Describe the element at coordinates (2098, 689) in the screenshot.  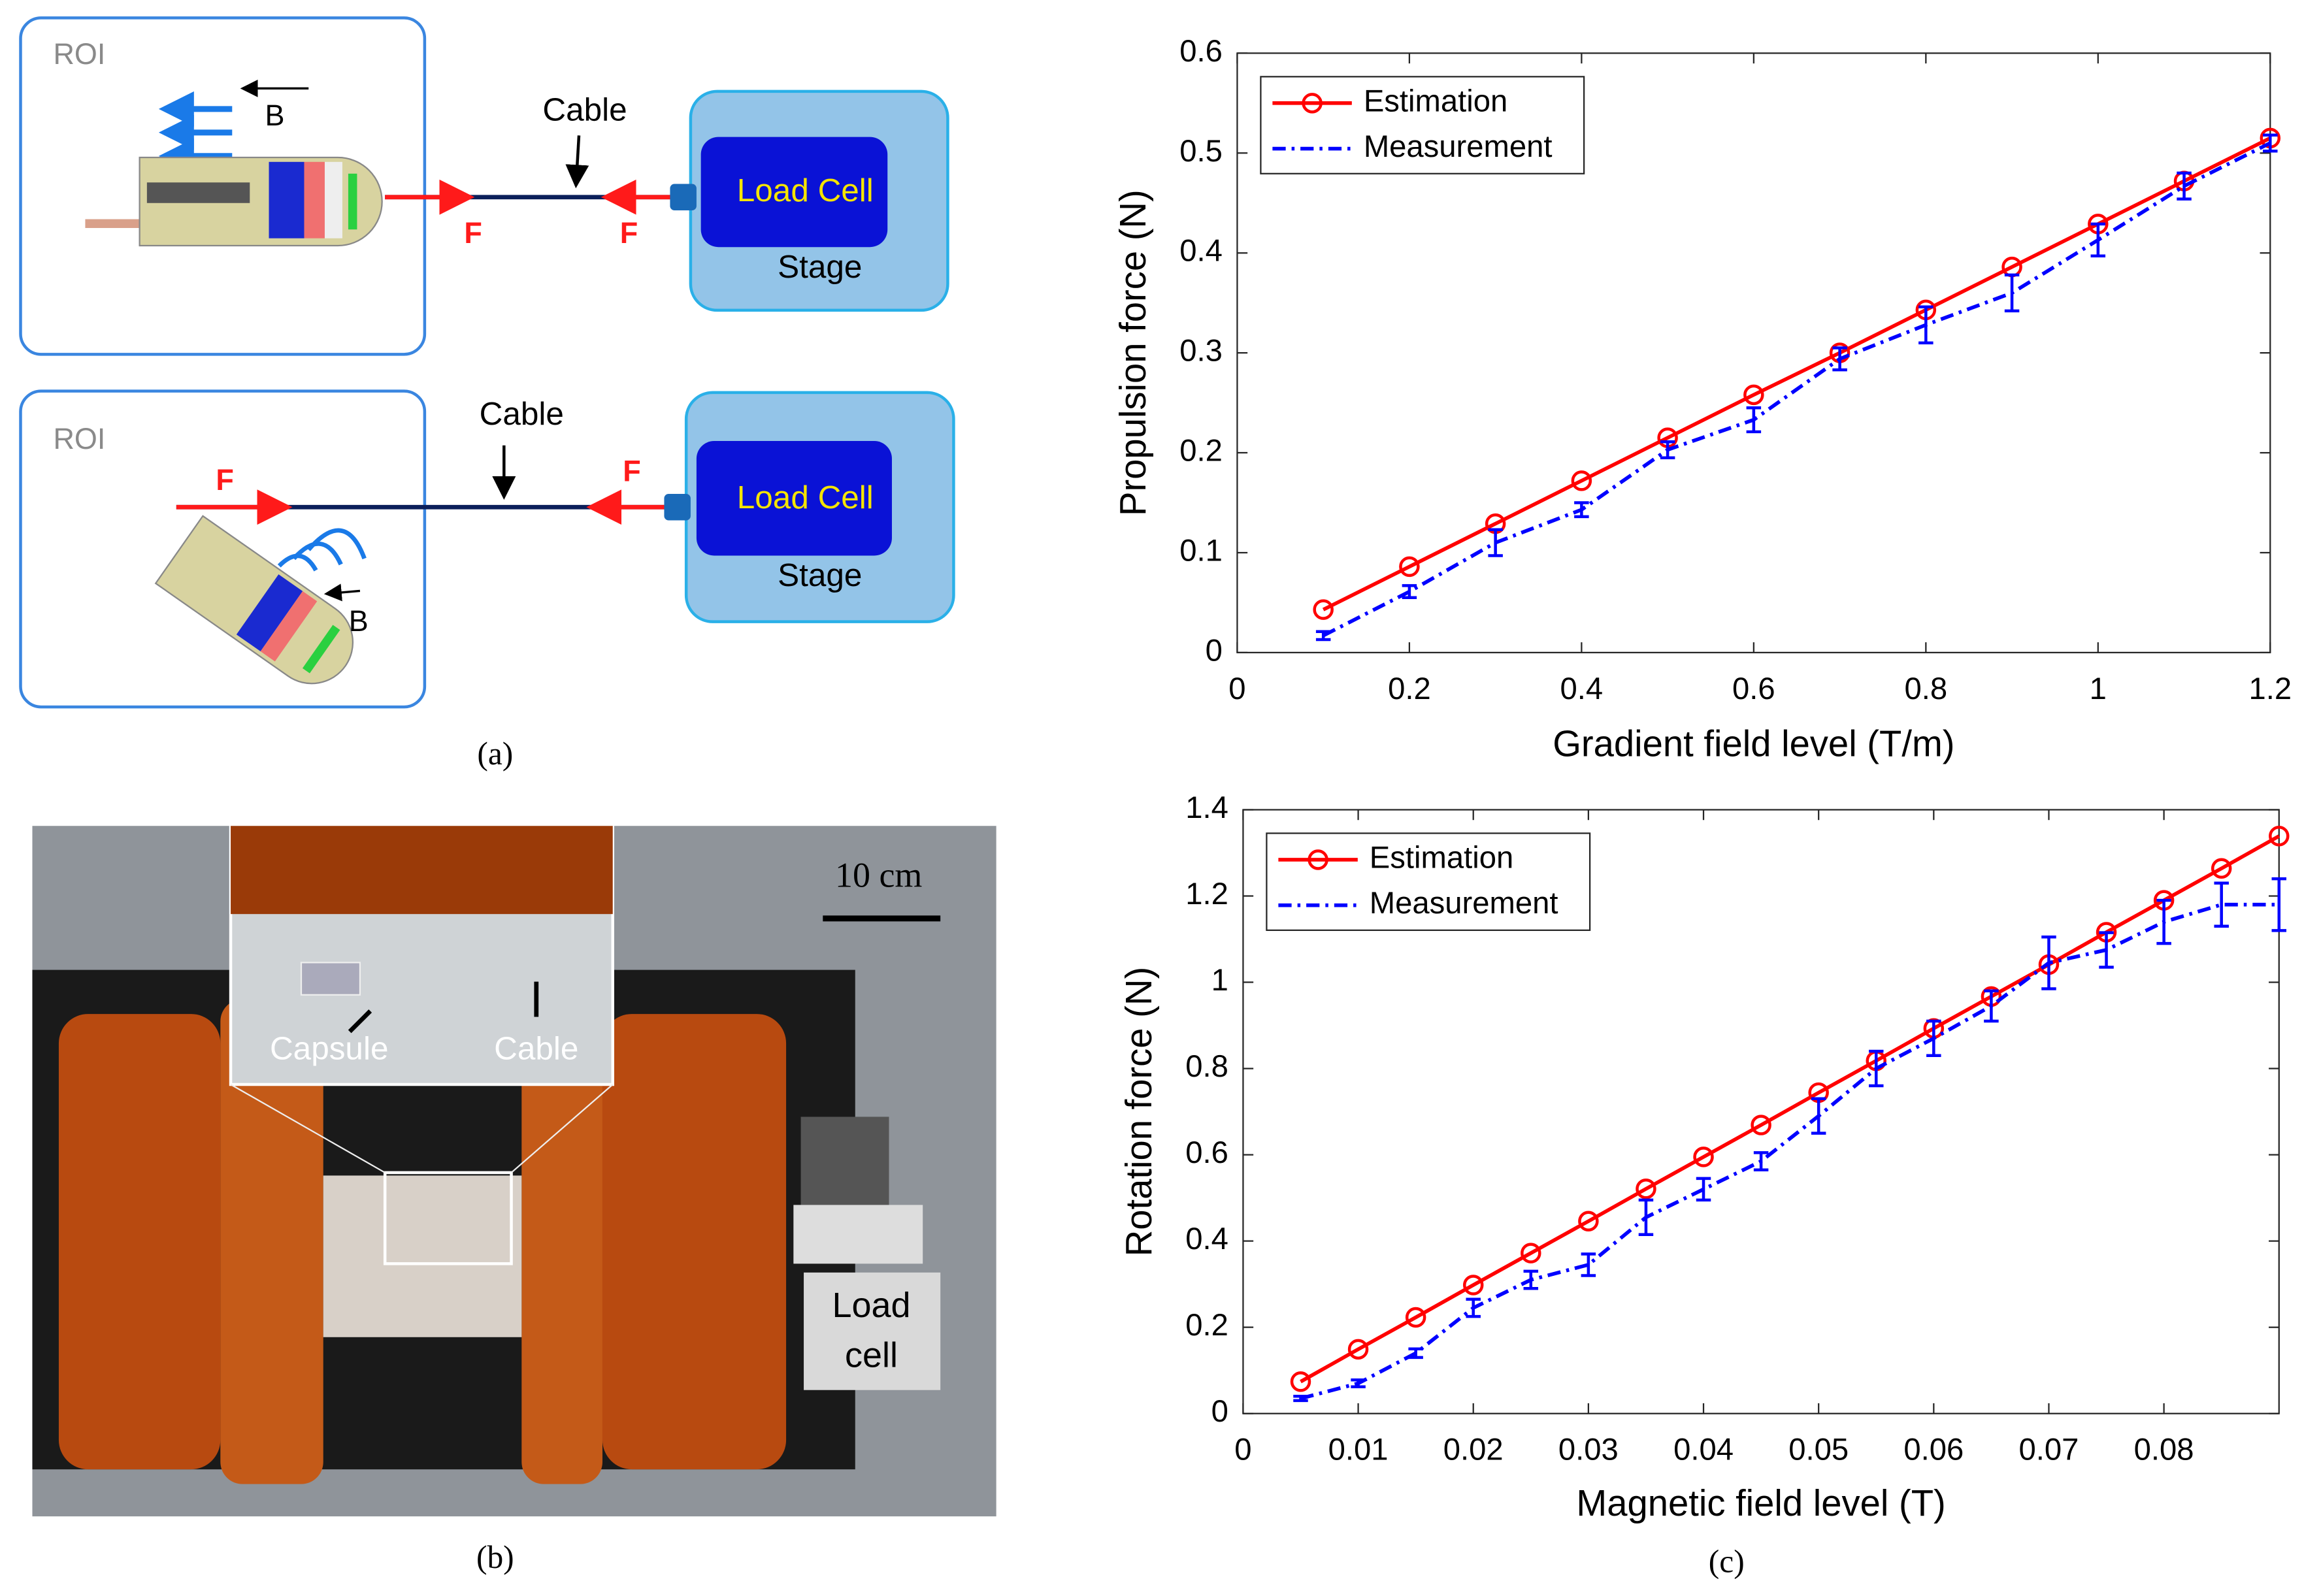
I see `x-tick-label: 1` at that location.